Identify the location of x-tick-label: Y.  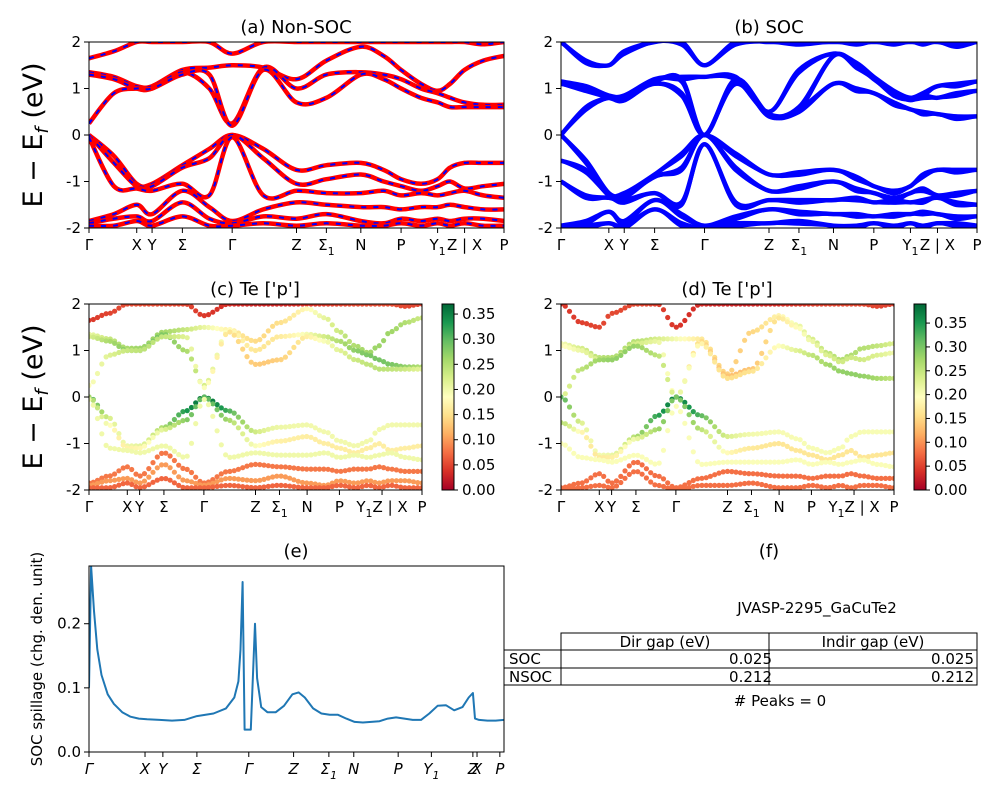
(163, 769).